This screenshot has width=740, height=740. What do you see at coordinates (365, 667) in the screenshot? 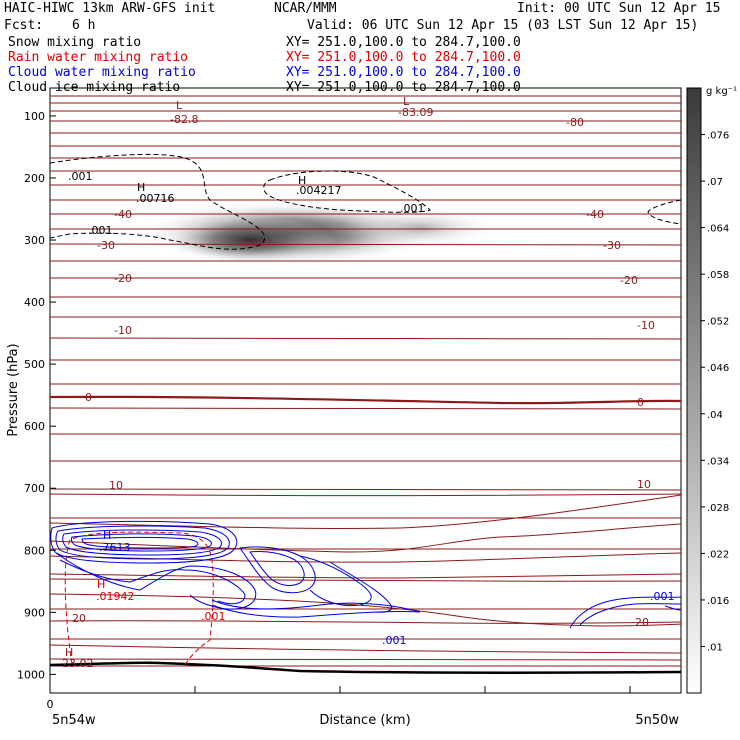
I see `ground-surface` at bounding box center [365, 667].